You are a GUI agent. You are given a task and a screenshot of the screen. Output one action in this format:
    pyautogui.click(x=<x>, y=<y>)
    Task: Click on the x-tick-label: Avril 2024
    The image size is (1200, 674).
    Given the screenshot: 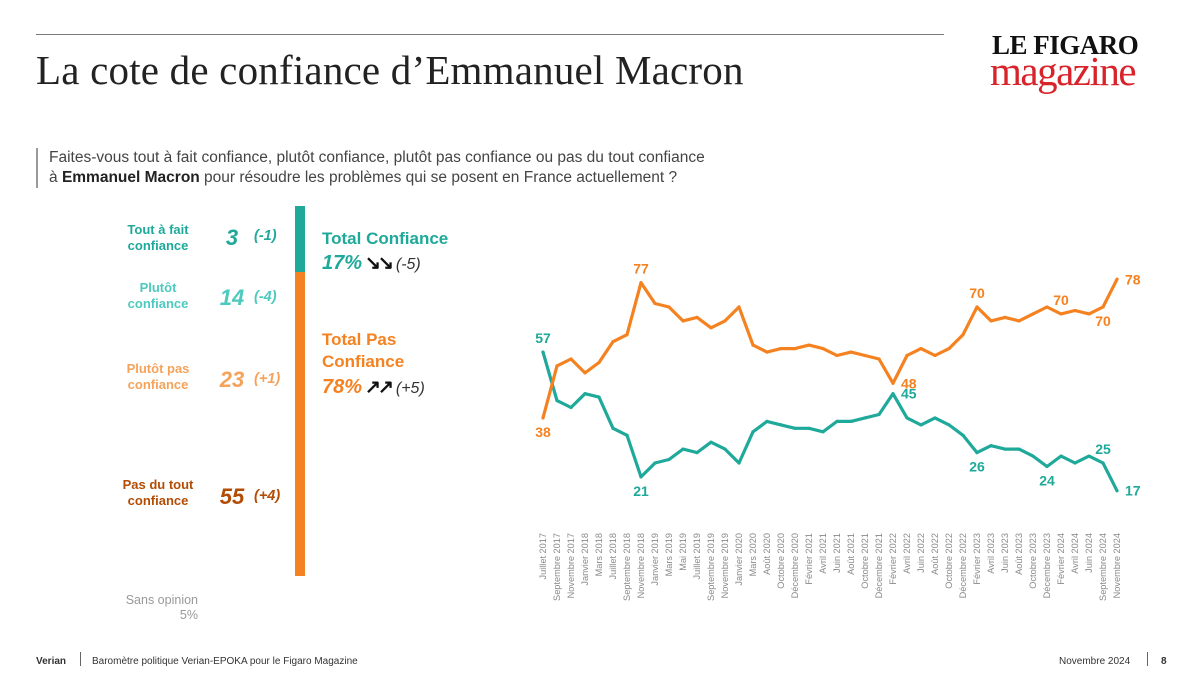 What is the action you would take?
    pyautogui.click(x=1075, y=553)
    